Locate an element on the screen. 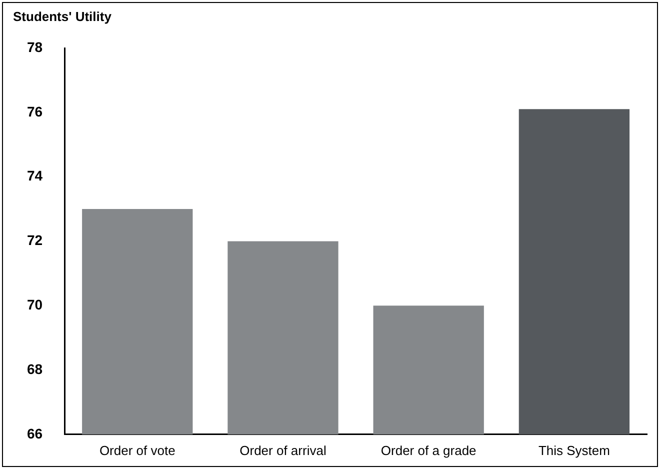 The width and height of the screenshot is (660, 469). y-tick-label: 70 is located at coordinates (34, 304).